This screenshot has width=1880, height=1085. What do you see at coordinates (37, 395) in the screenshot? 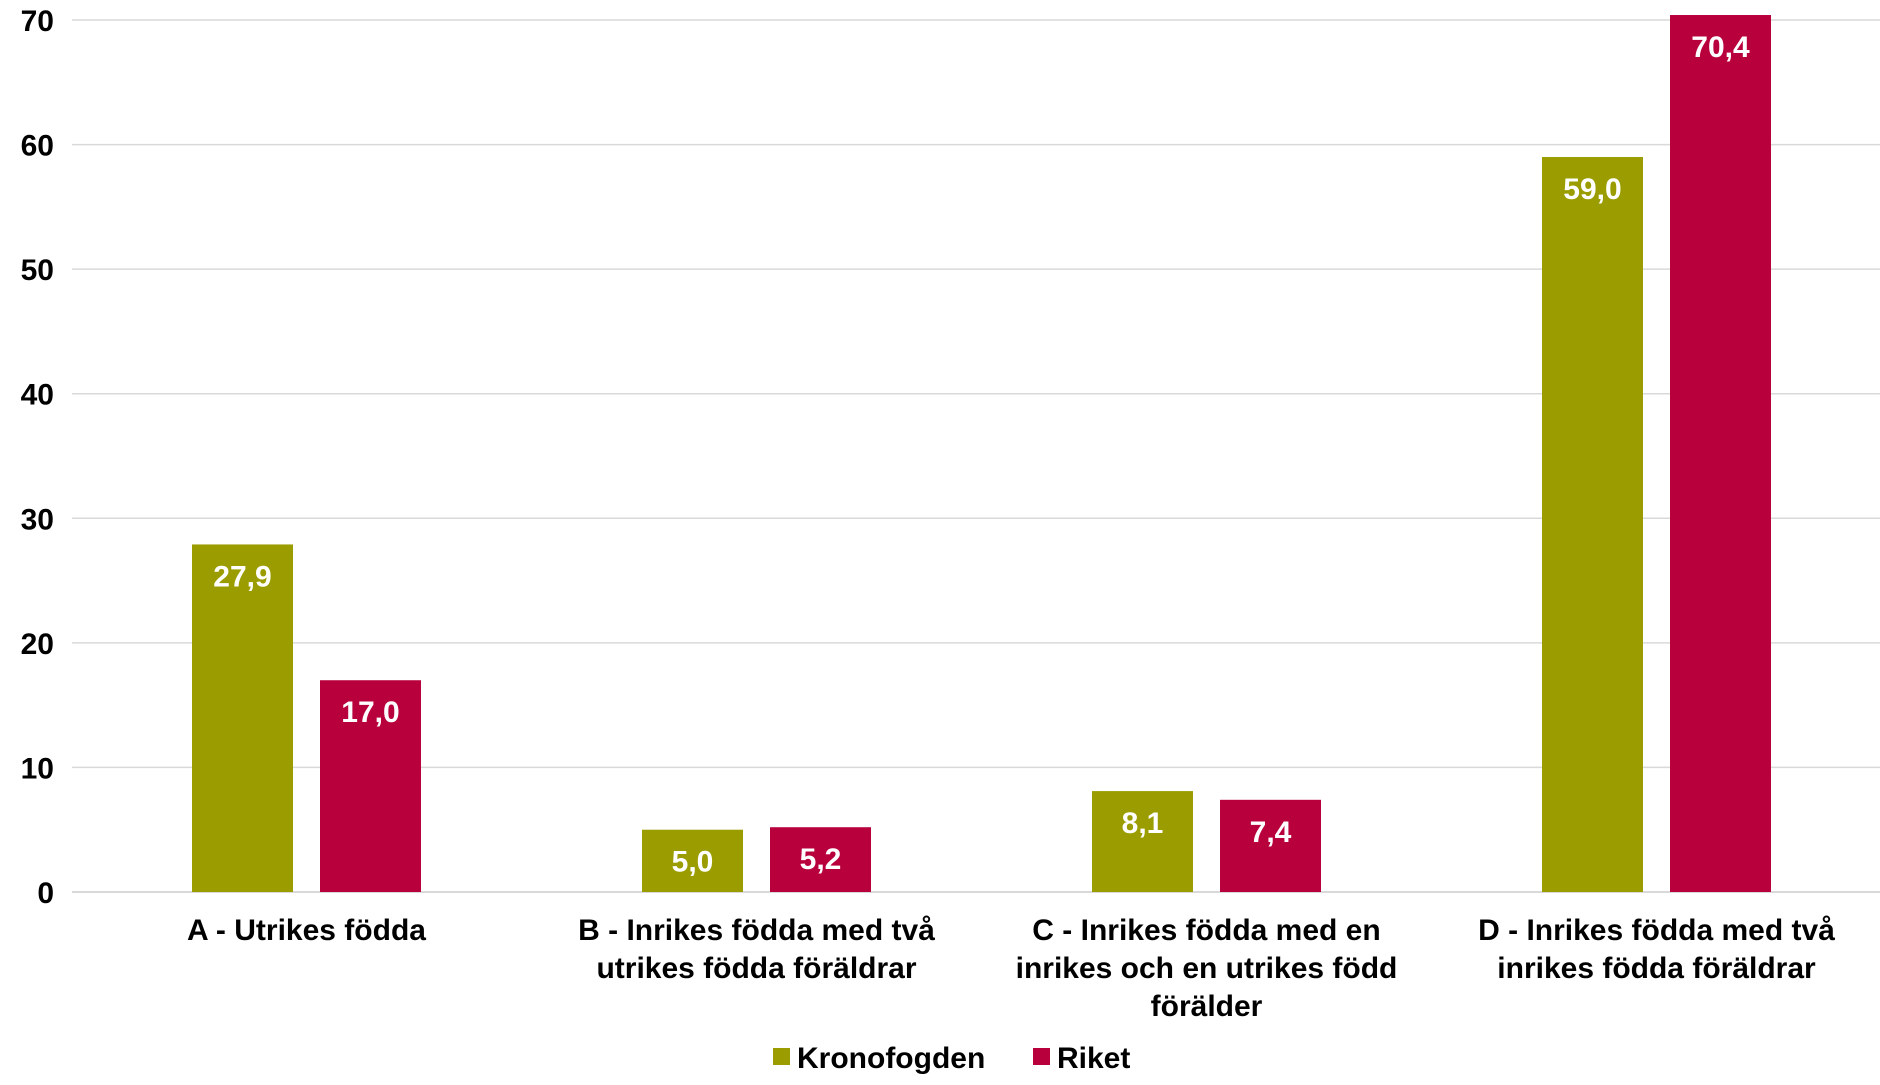
I see `y-tick-label: 40` at bounding box center [37, 395].